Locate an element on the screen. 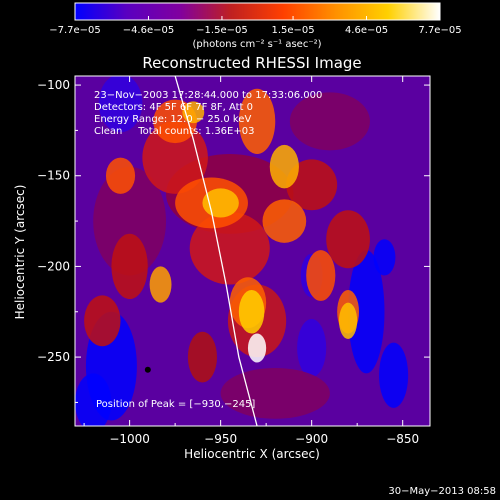 Image resolution: width=500 pixels, height=500 pixels. y-axis-label: Heliocentric Y (arcsec) is located at coordinates (20, 252).